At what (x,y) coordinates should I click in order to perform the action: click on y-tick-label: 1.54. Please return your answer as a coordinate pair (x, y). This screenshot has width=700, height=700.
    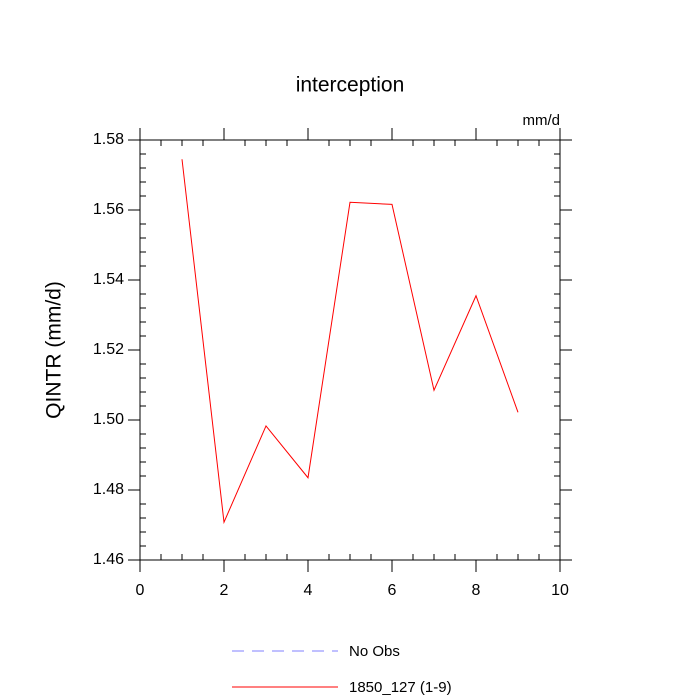
    Looking at the image, I should click on (108, 279).